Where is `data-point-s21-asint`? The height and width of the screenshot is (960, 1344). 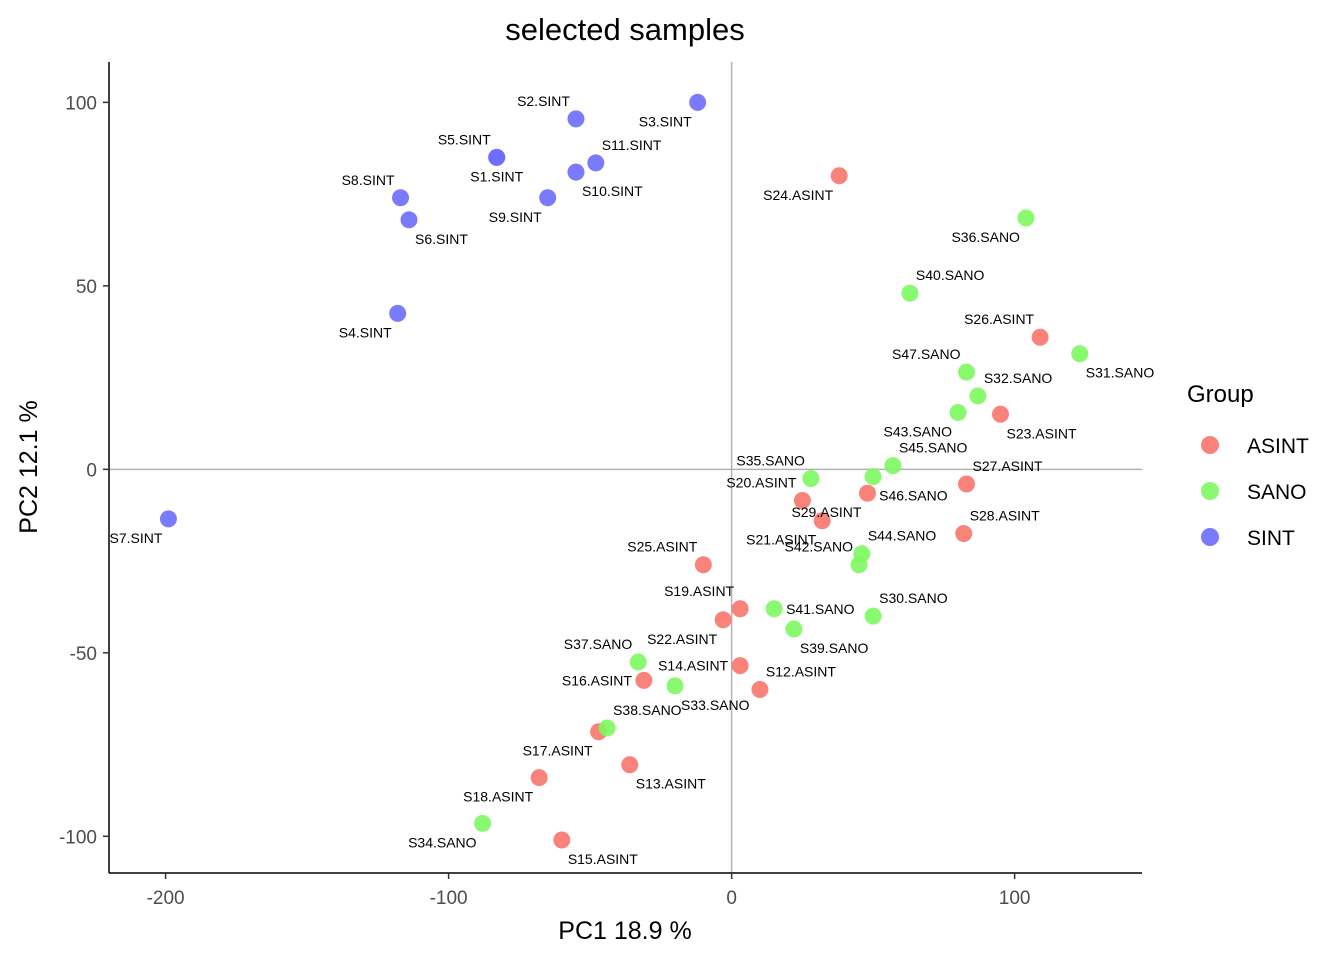
data-point-s21-asint is located at coordinates (822, 521).